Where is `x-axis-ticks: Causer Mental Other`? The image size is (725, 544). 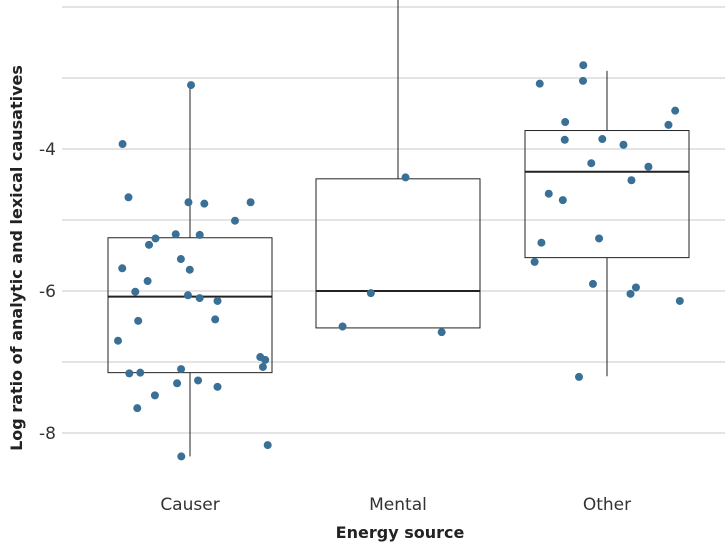 x-axis-ticks: Causer Mental Other is located at coordinates (395, 505).